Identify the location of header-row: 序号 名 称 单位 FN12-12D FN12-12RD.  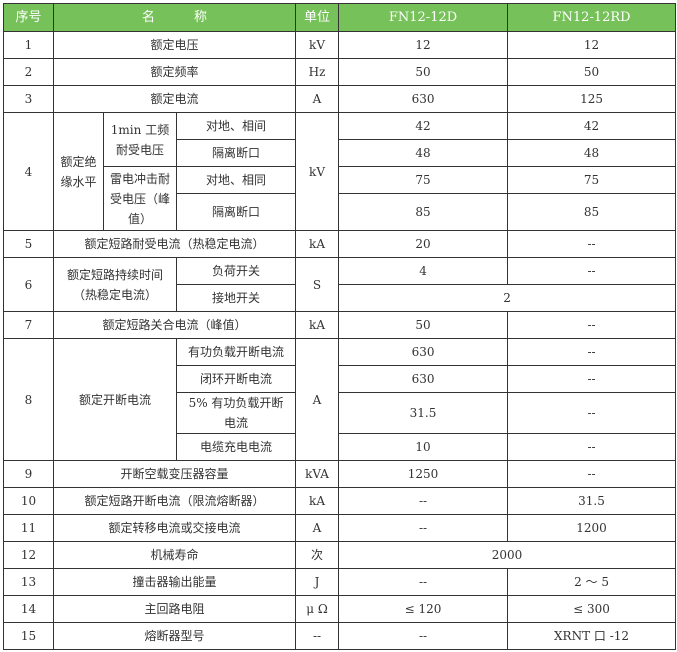
(340, 17).